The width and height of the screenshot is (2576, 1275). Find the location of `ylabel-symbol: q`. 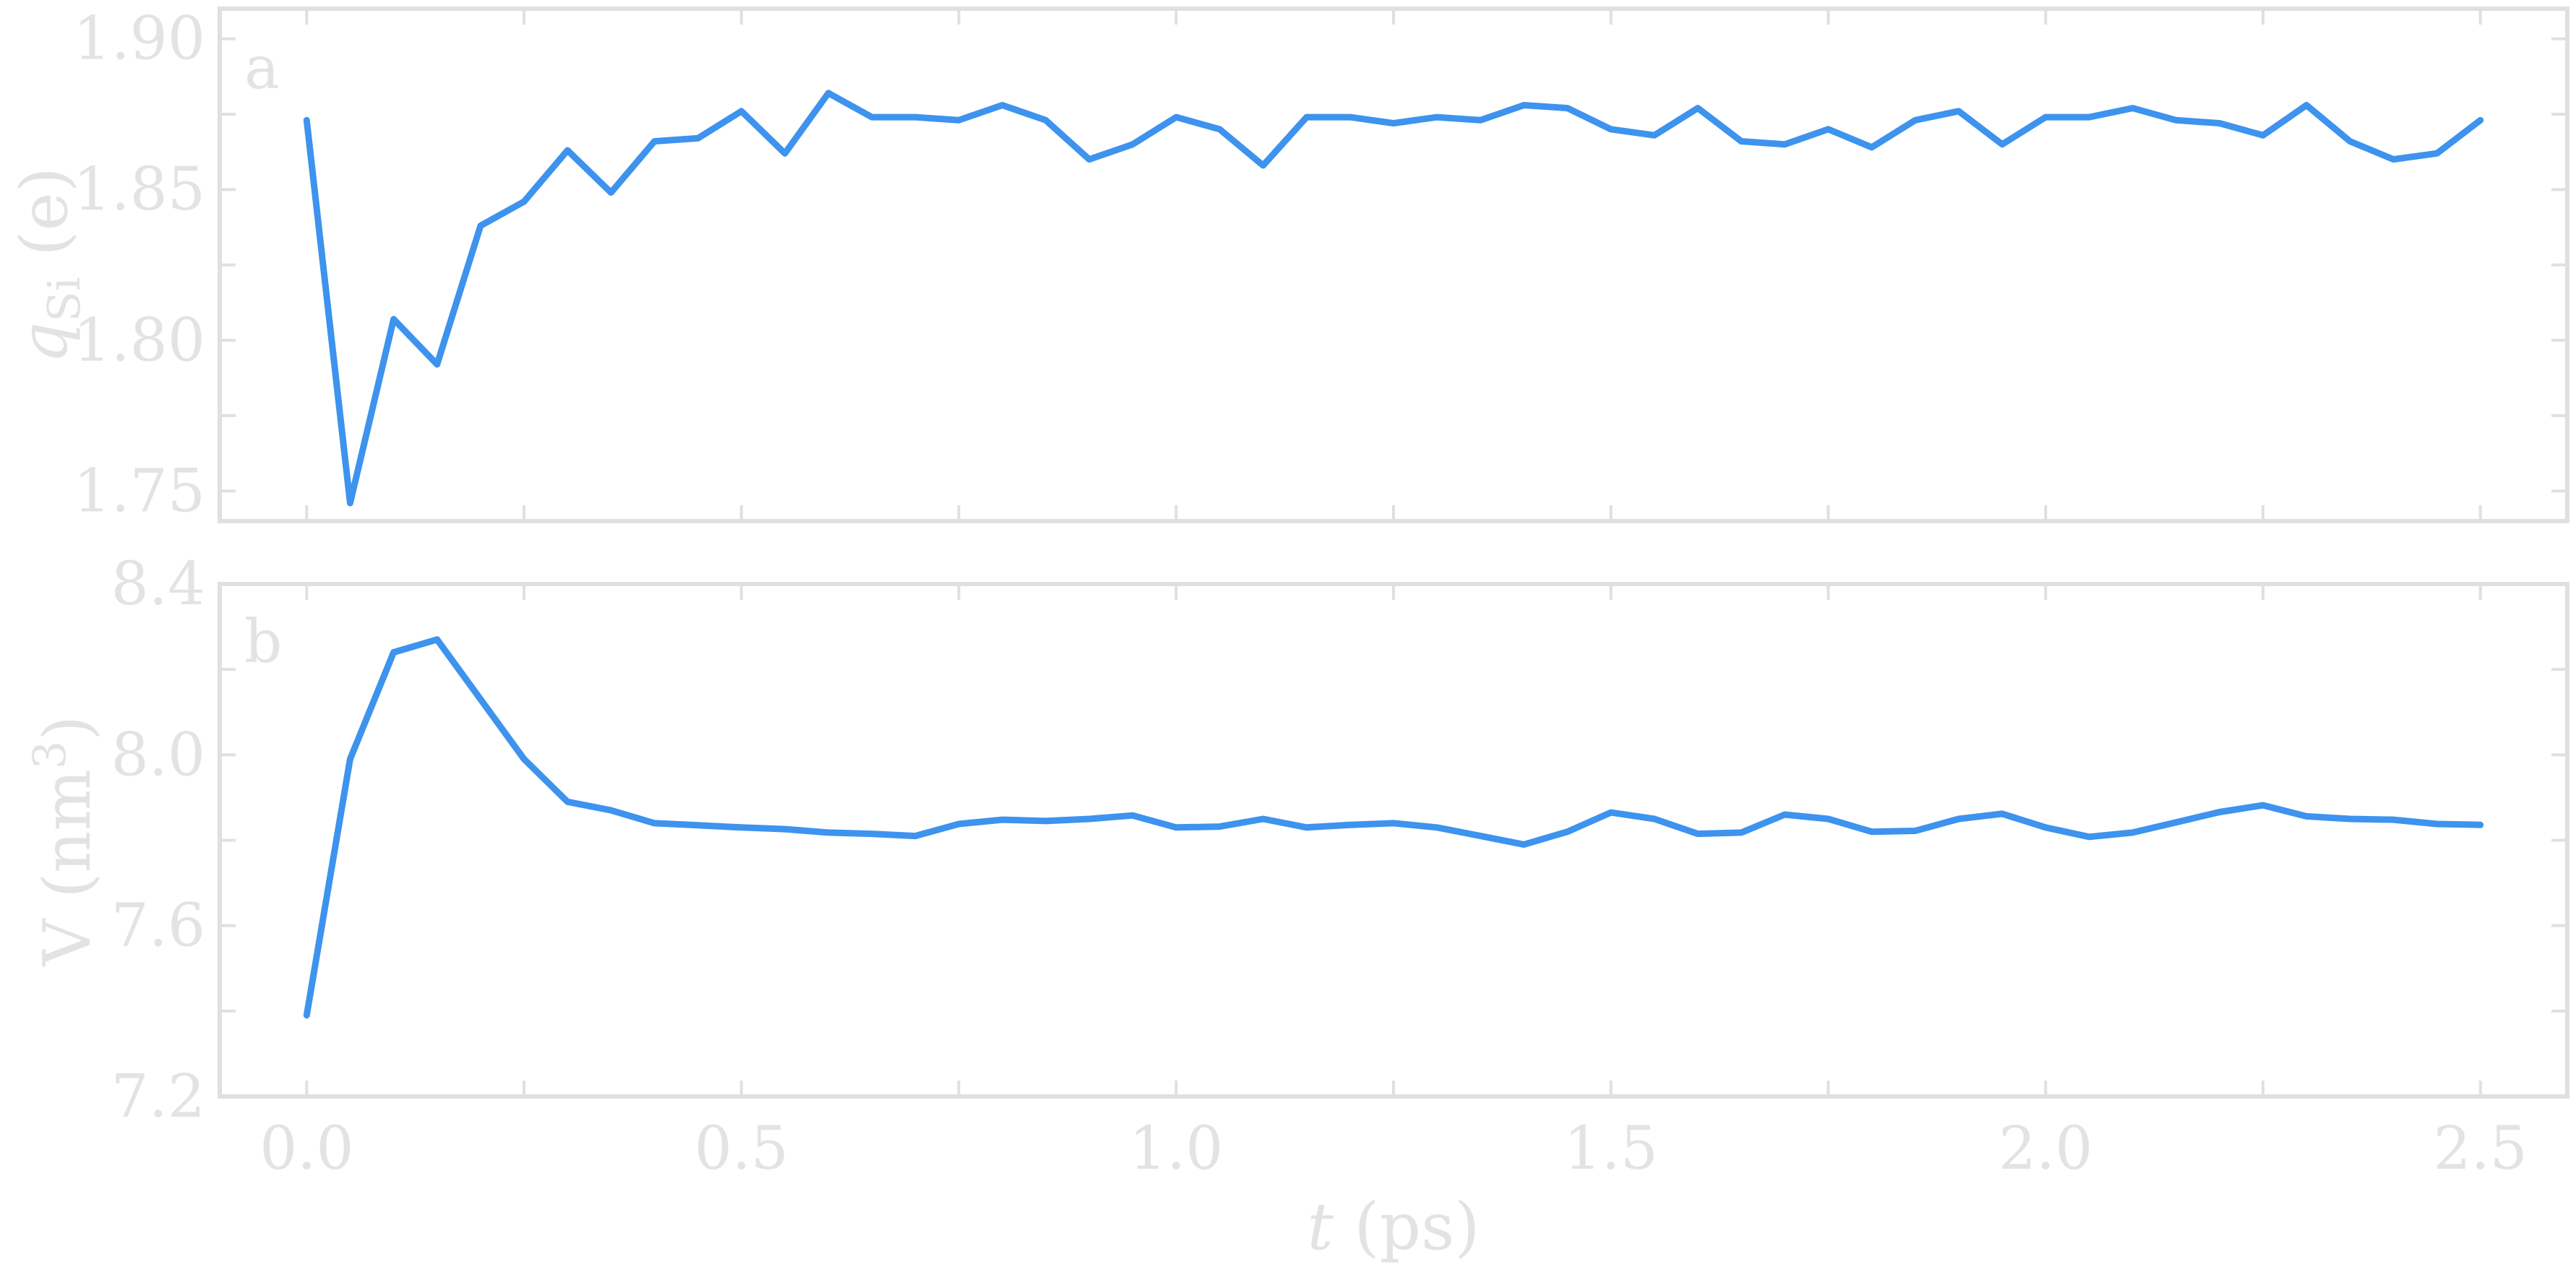

ylabel-symbol: q is located at coordinates (45, 343).